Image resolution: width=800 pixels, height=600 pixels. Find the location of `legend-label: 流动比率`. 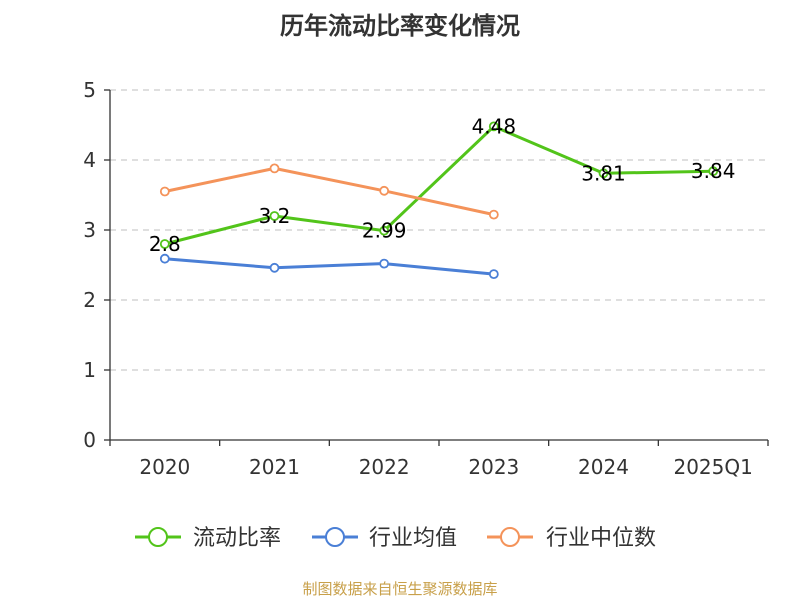

legend-label: 流动比率 is located at coordinates (237, 538).